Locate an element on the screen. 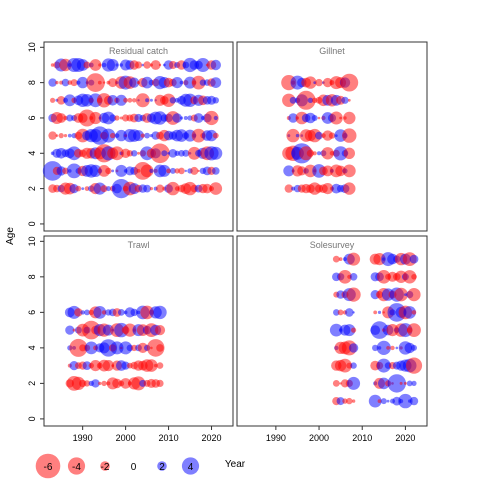 This screenshot has height=480, width=480. legend-label: -4 is located at coordinates (76, 467).